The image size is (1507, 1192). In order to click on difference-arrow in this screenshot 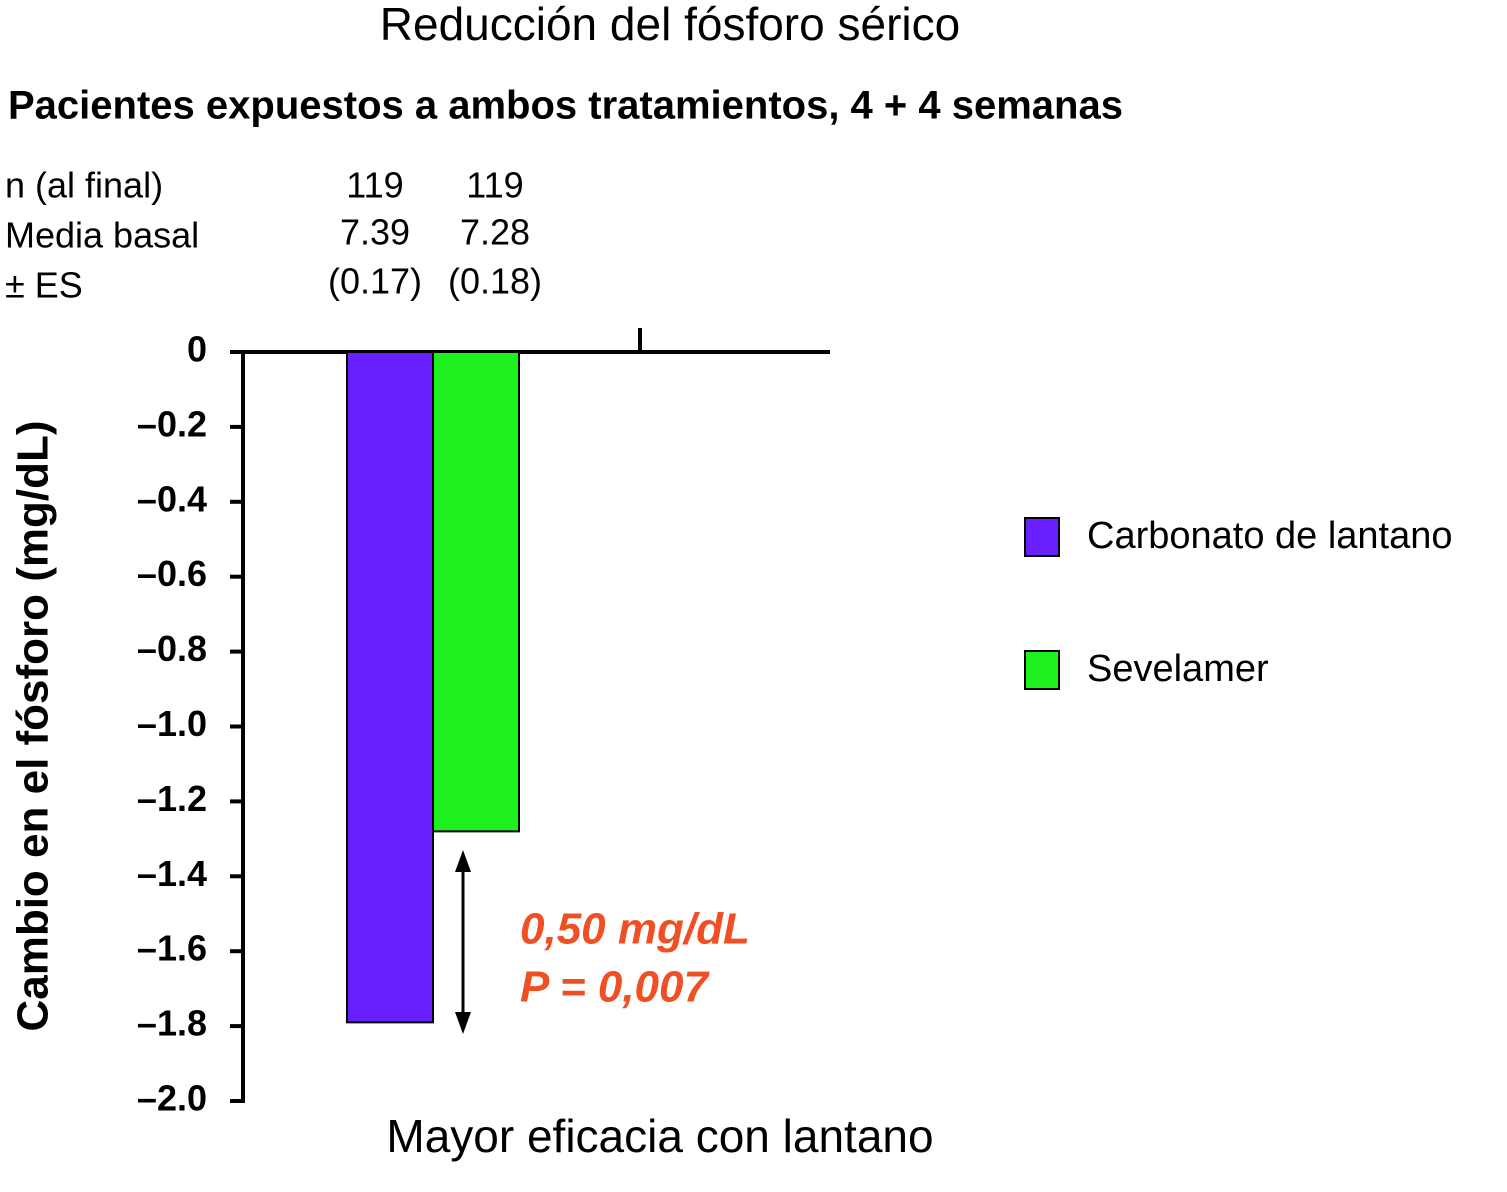, I will do `click(463, 942)`.